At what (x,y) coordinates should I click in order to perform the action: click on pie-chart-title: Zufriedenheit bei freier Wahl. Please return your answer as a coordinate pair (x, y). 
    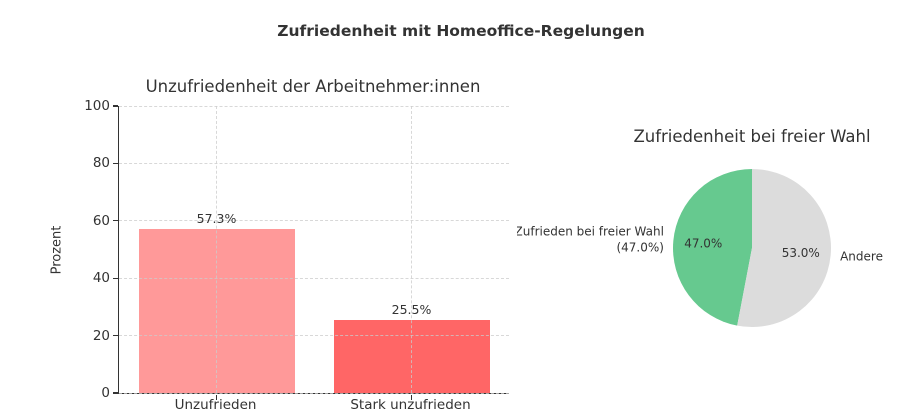
    Looking at the image, I should click on (752, 136).